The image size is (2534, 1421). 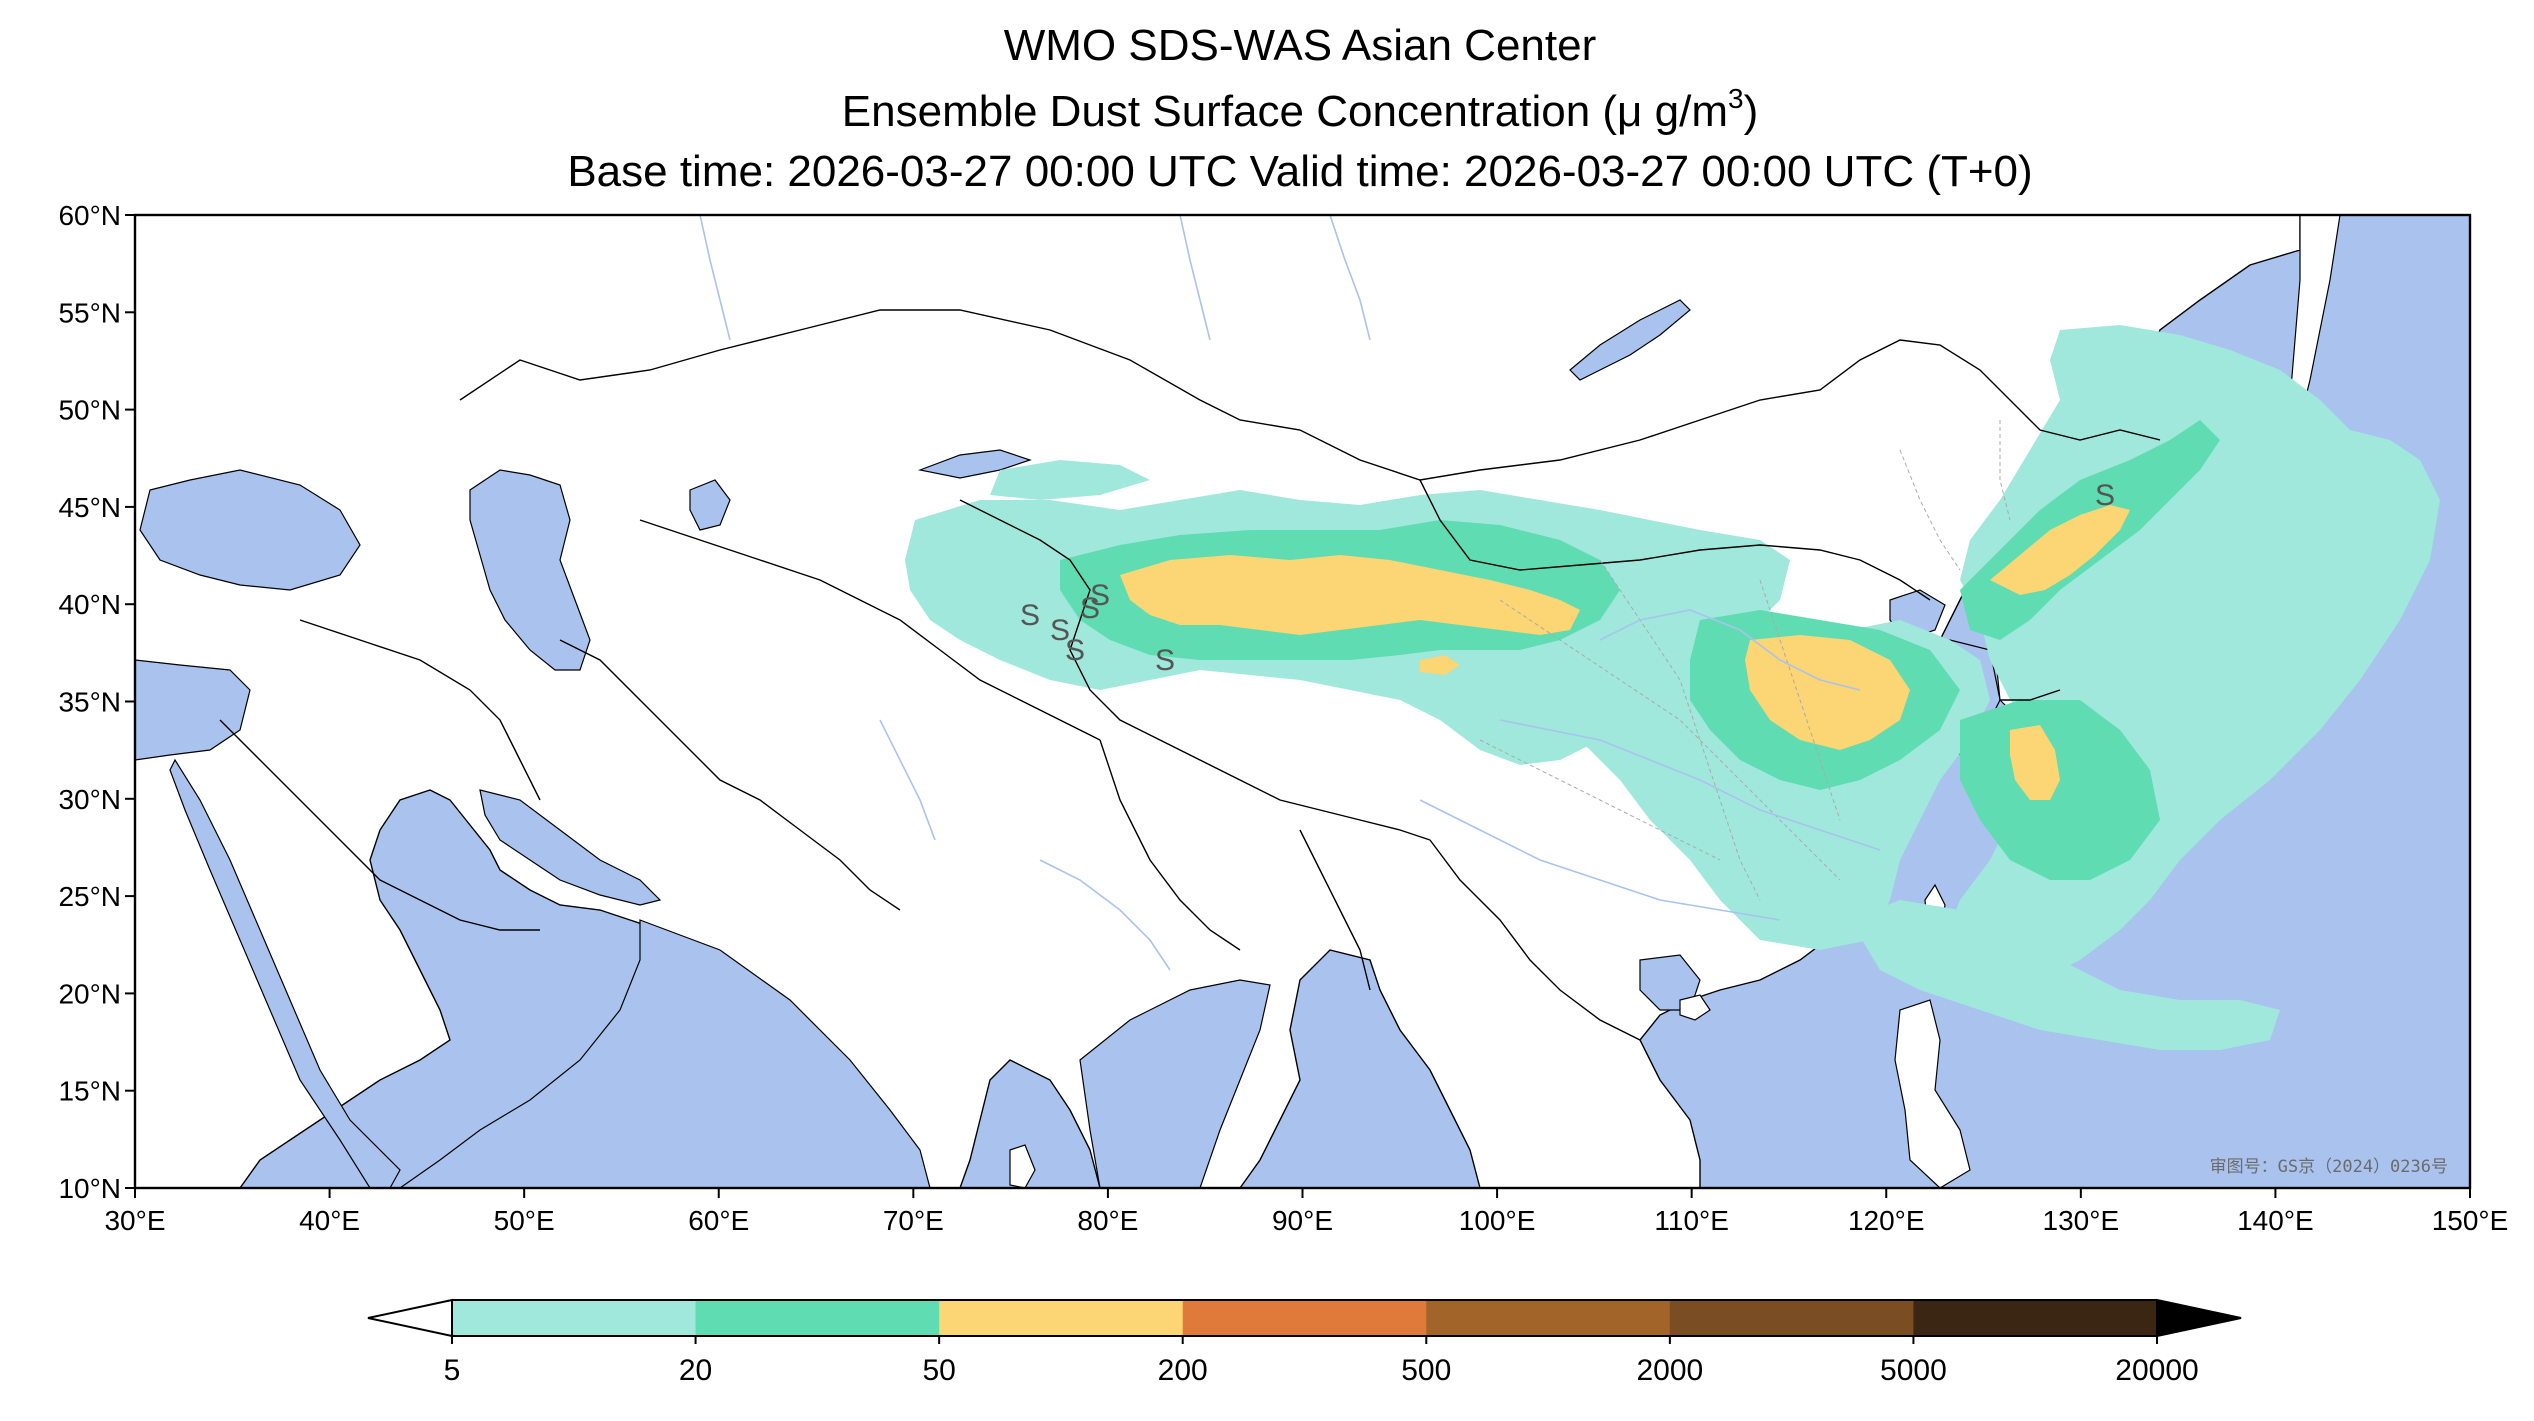 I want to click on lon-tick-label: 130°E, so click(x=2081, y=1220).